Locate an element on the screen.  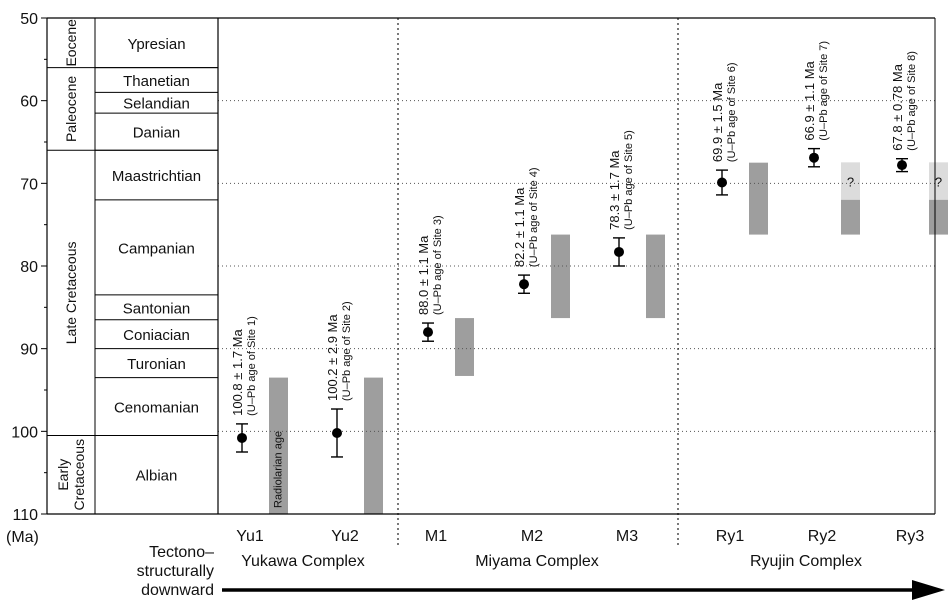
column-label: M2 is located at coordinates (532, 536).